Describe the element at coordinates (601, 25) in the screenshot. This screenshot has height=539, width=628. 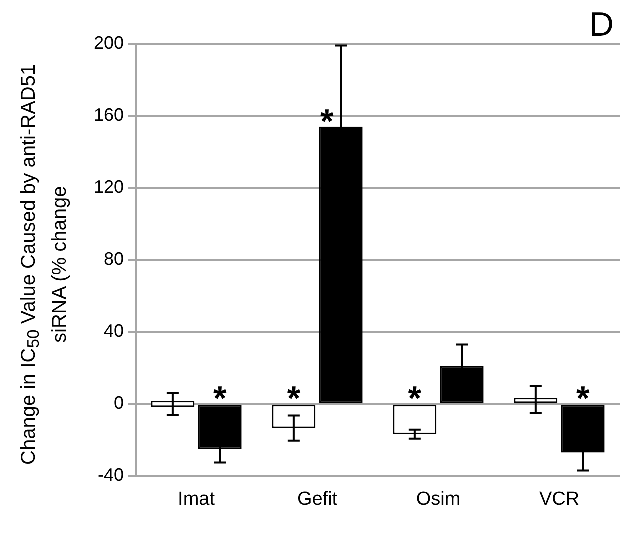
I see `annotation: D` at that location.